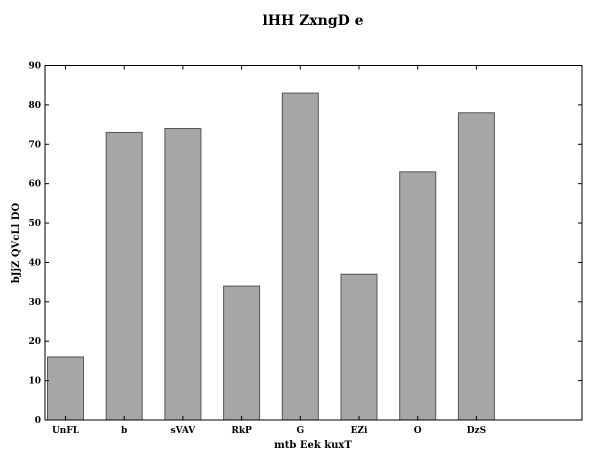 The height and width of the screenshot is (462, 594). What do you see at coordinates (66, 431) in the screenshot?
I see `x-tick-label: UnFL` at bounding box center [66, 431].